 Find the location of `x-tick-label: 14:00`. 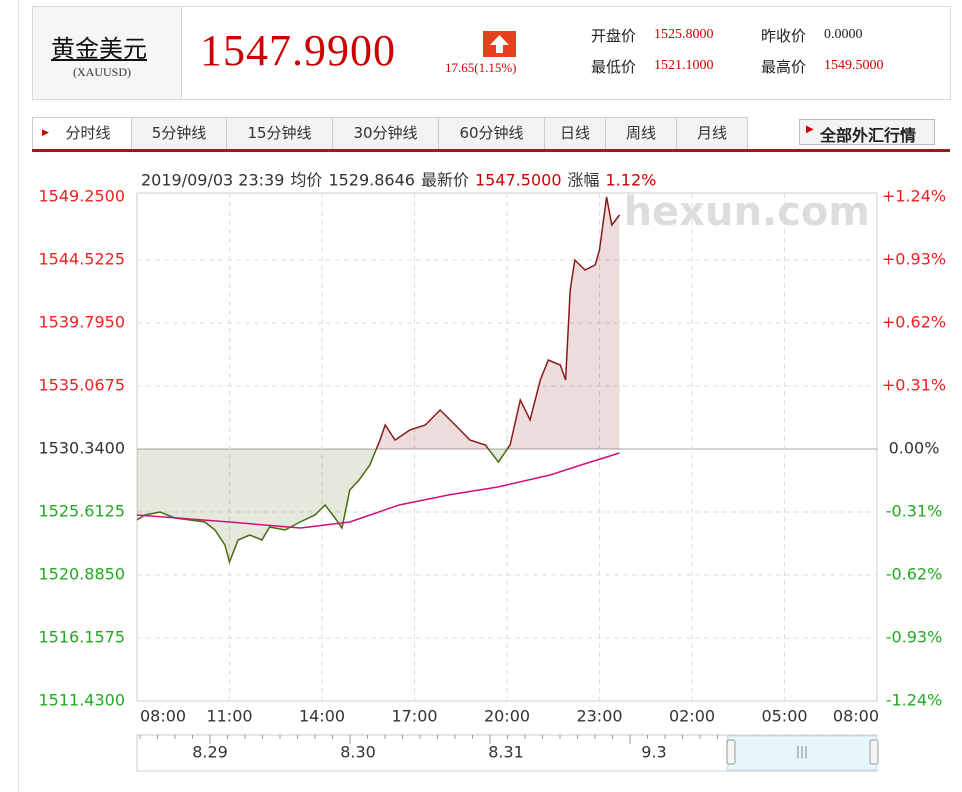

x-tick-label: 14:00 is located at coordinates (322, 716).